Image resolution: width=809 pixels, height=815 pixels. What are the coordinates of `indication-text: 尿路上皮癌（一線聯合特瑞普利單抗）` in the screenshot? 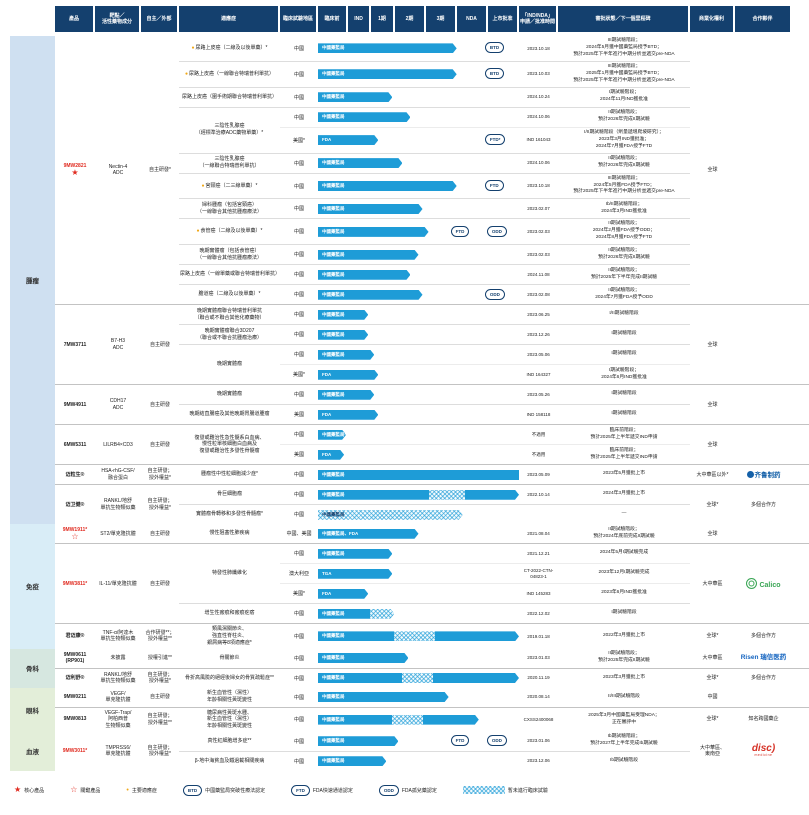 It's located at (232, 73).